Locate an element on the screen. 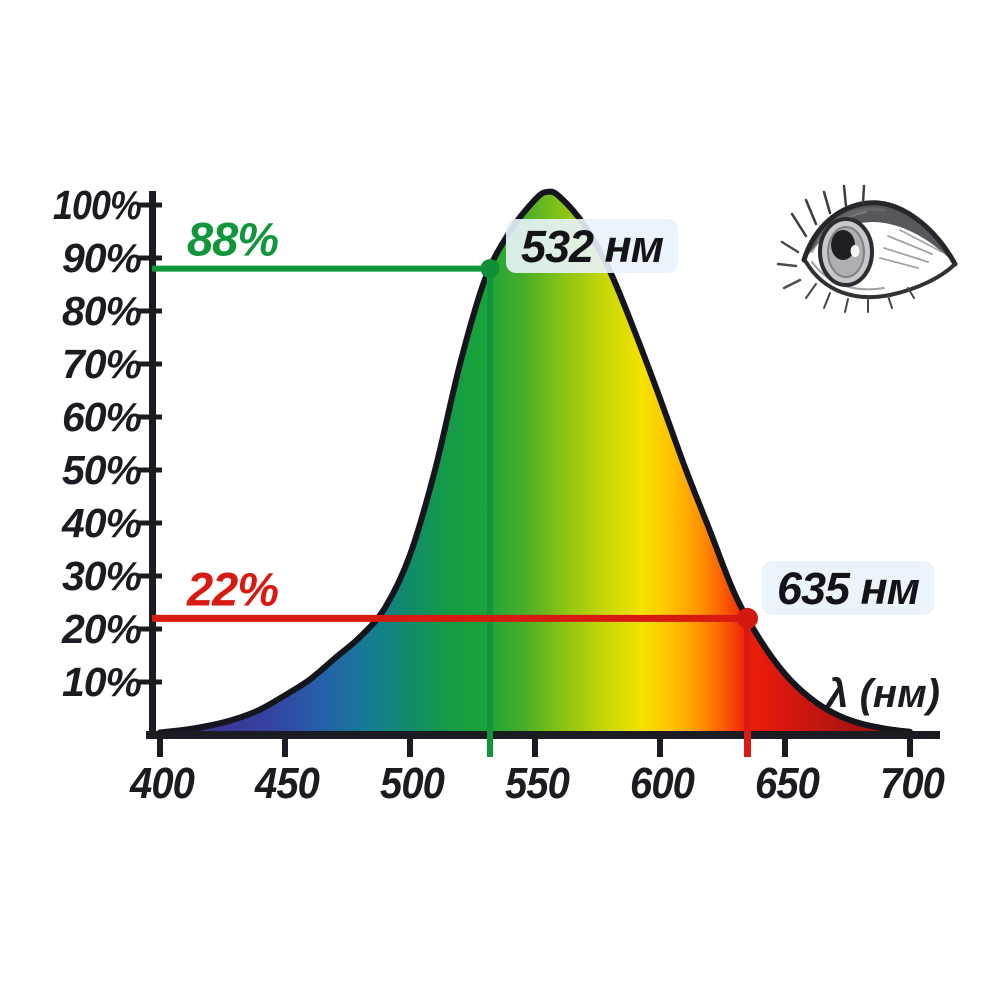 This screenshot has width=1000, height=1000. x-tick-label-550: 550 is located at coordinates (537, 783).